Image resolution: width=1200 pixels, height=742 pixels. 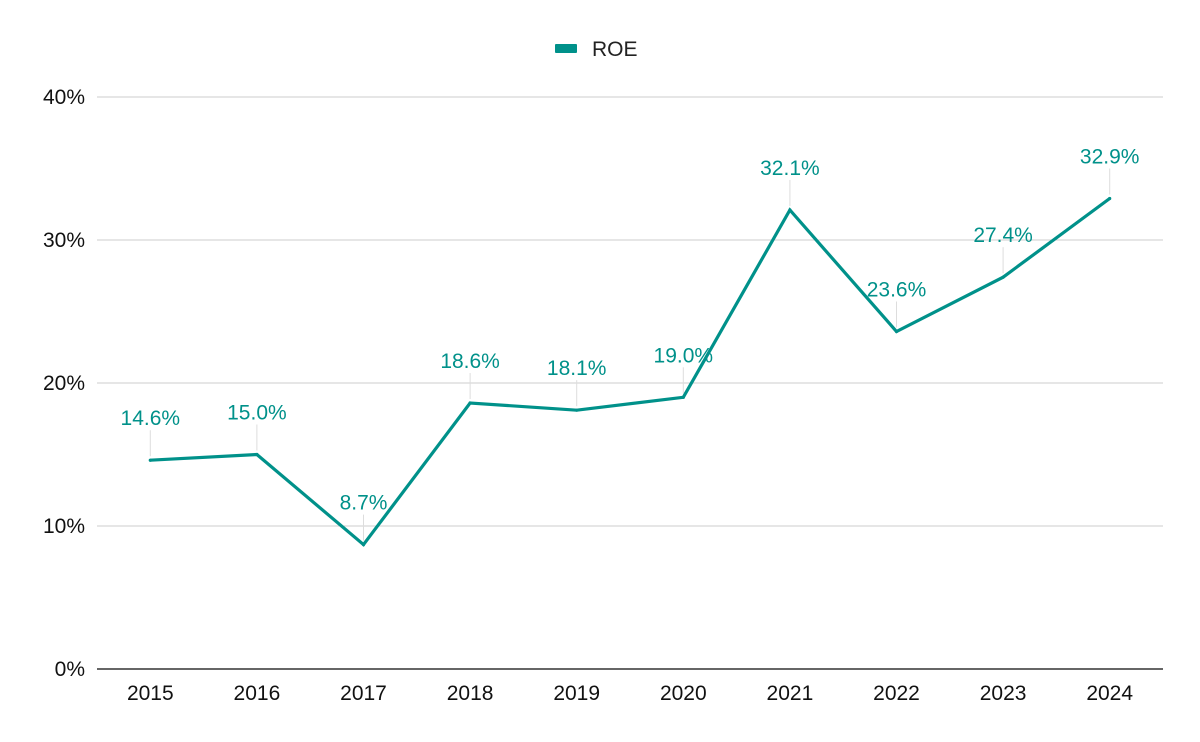 I want to click on y-tick-label: 40%, so click(x=64, y=97).